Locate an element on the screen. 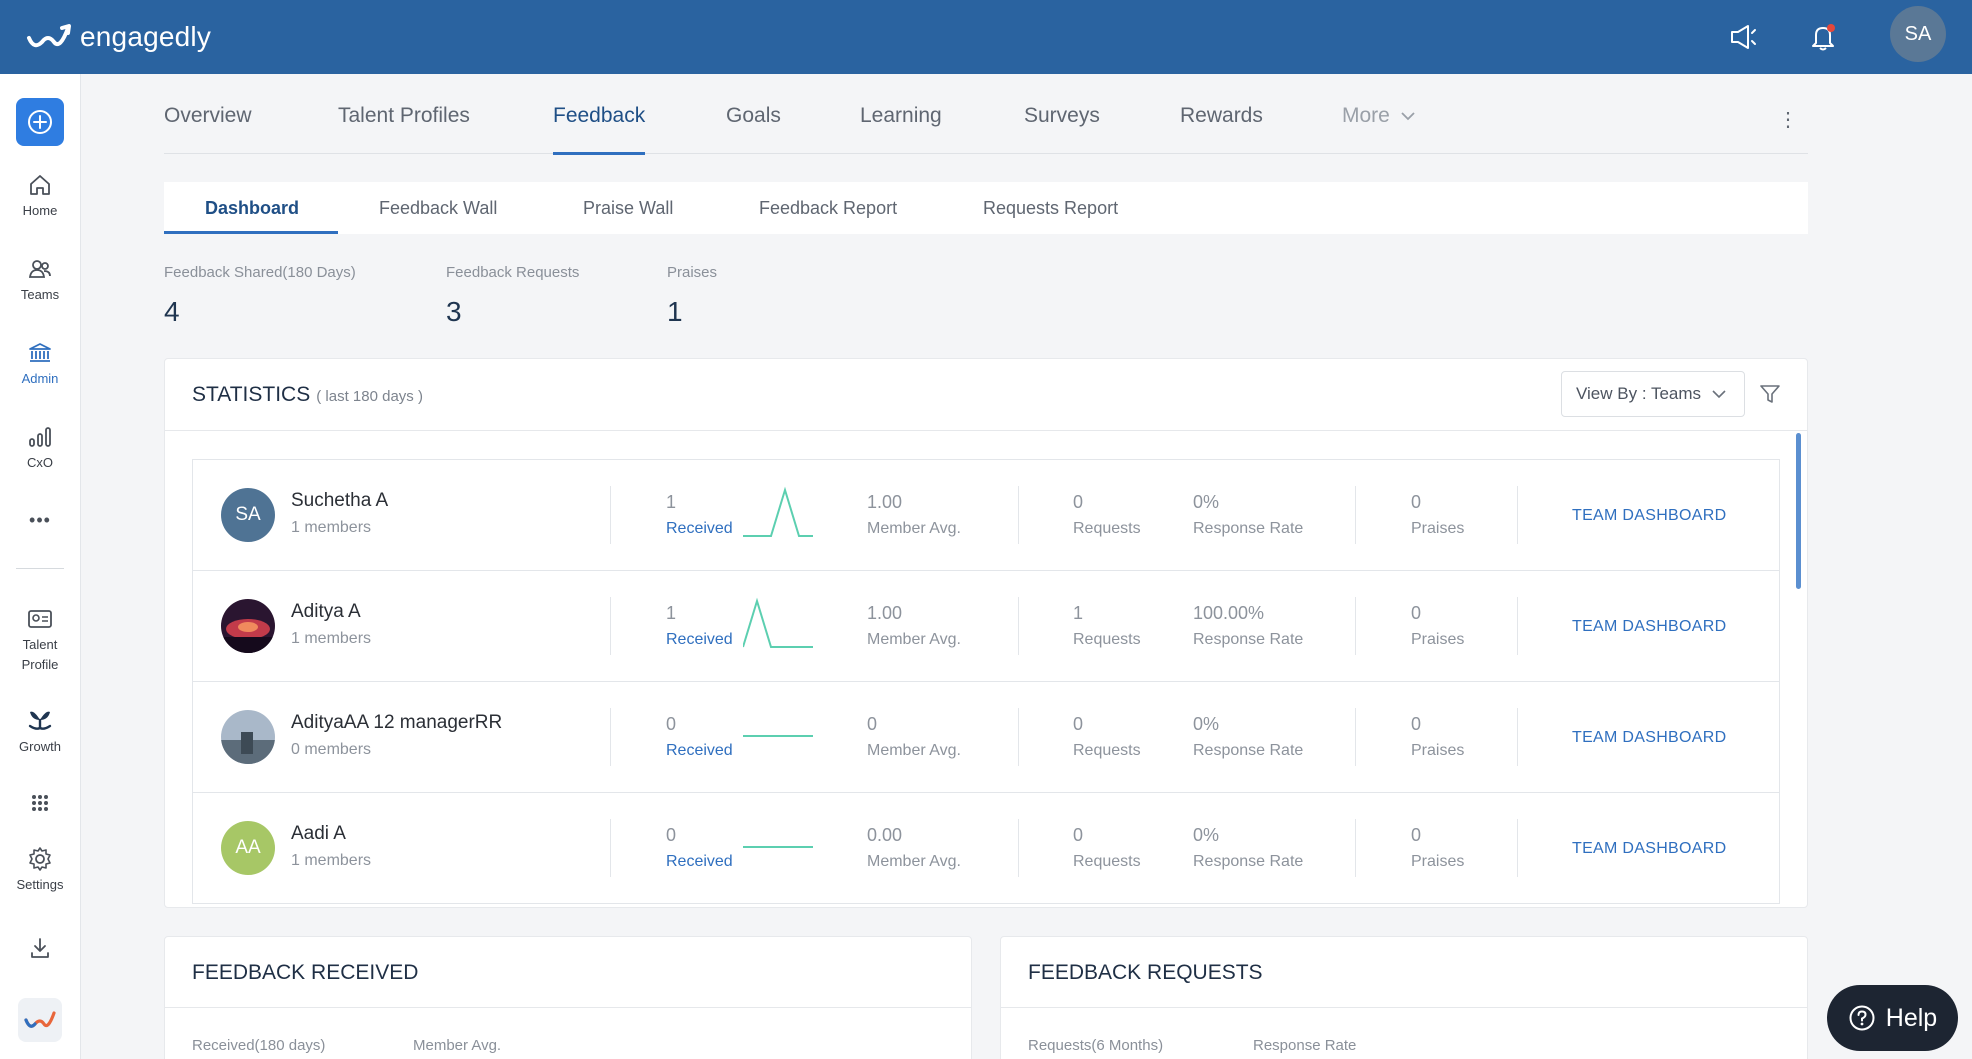 Image resolution: width=1972 pixels, height=1059 pixels. rail-item-label: CxO is located at coordinates (40, 462).